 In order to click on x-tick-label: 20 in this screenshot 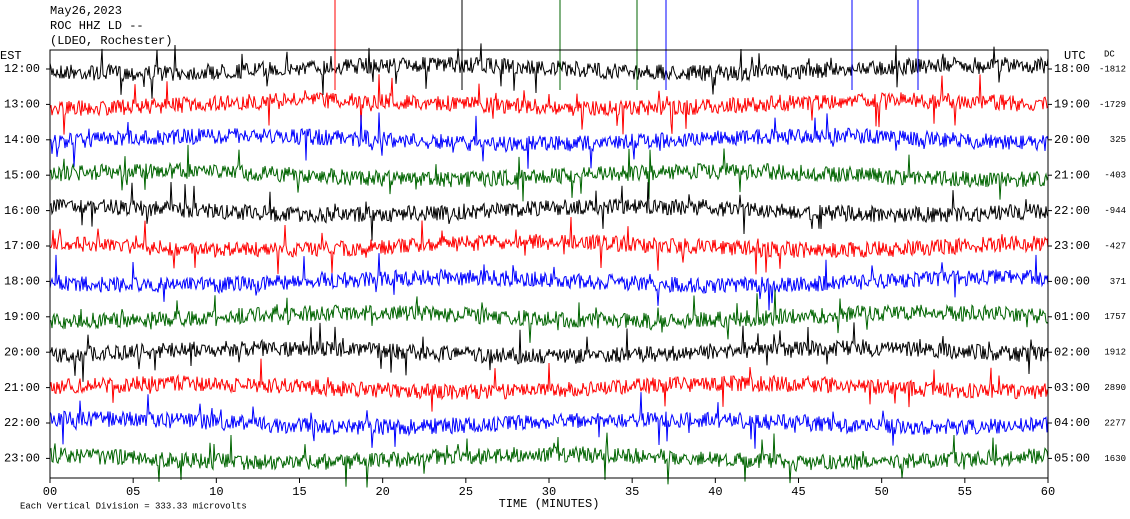, I will do `click(382, 492)`.